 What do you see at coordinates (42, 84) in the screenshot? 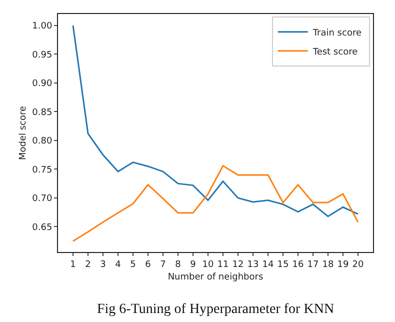
I see `y-tick-label: 0.90` at bounding box center [42, 84].